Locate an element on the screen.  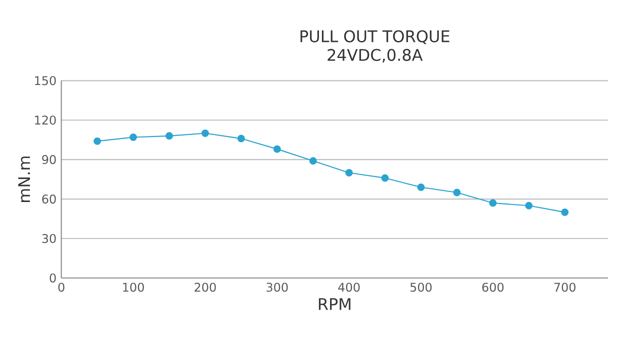
x-tick-label: 400 is located at coordinates (349, 287).